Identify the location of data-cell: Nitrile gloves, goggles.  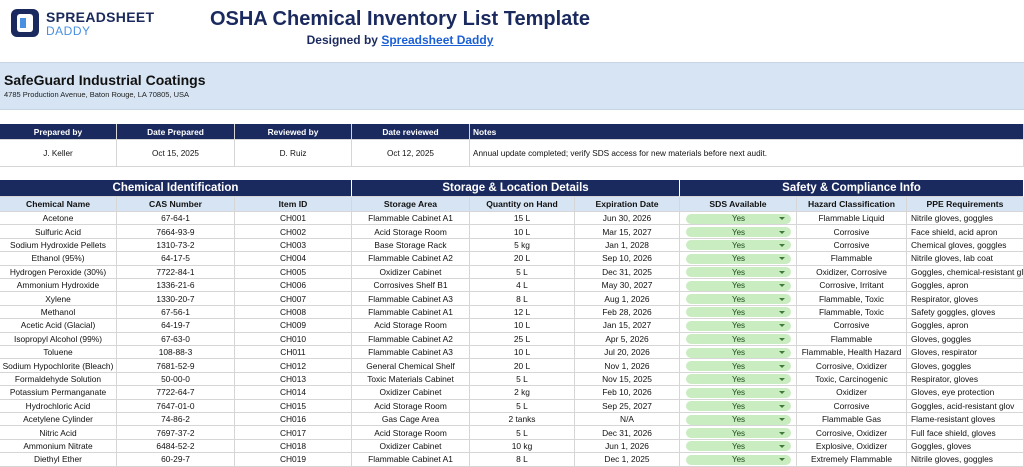
(965, 219).